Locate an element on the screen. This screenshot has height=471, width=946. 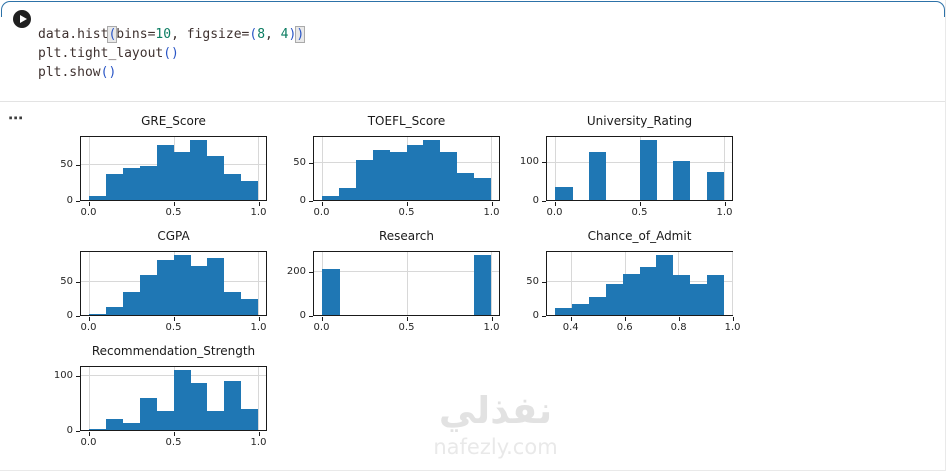
code-token-plain: , figsize= is located at coordinates (210, 34).